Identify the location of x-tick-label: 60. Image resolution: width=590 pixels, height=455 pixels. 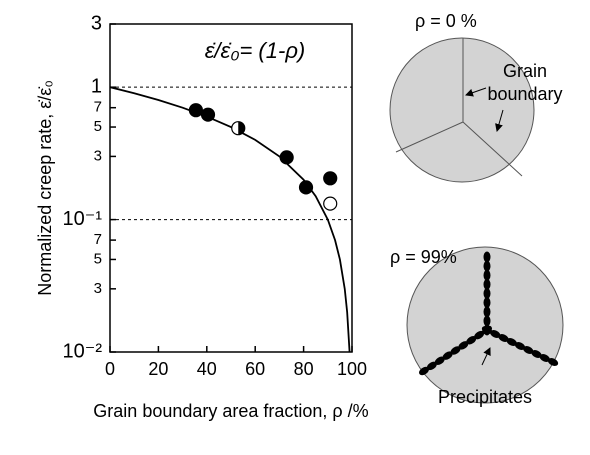
(255, 369).